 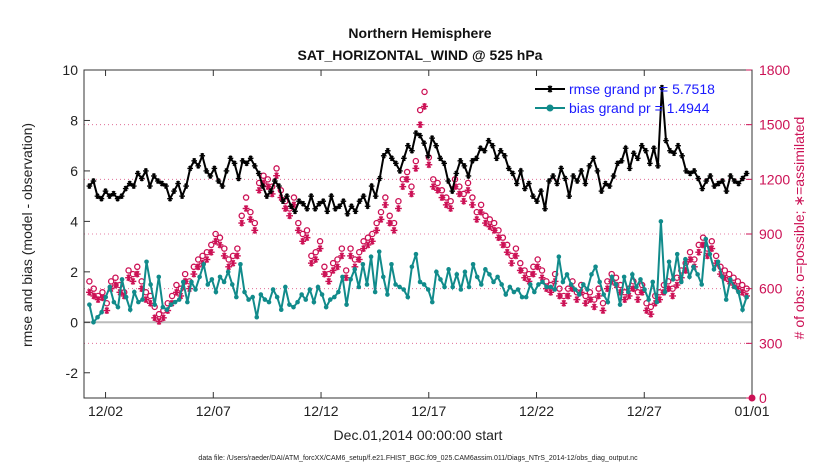 I want to click on x-tick-label: 12/02, so click(x=105, y=411).